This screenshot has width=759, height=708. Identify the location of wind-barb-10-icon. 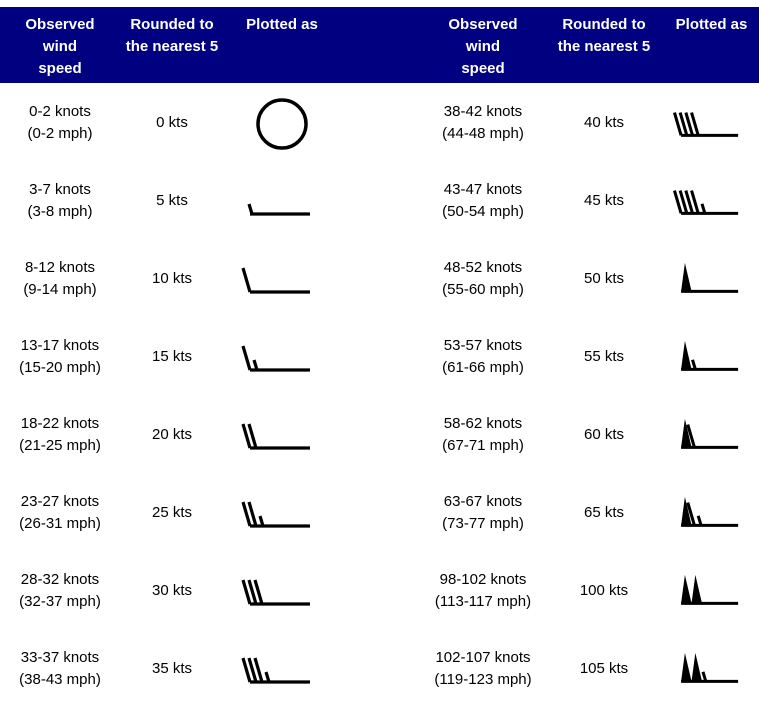
(275, 280).